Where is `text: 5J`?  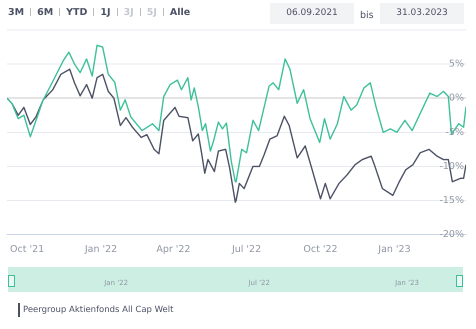 text: 5J is located at coordinates (151, 12).